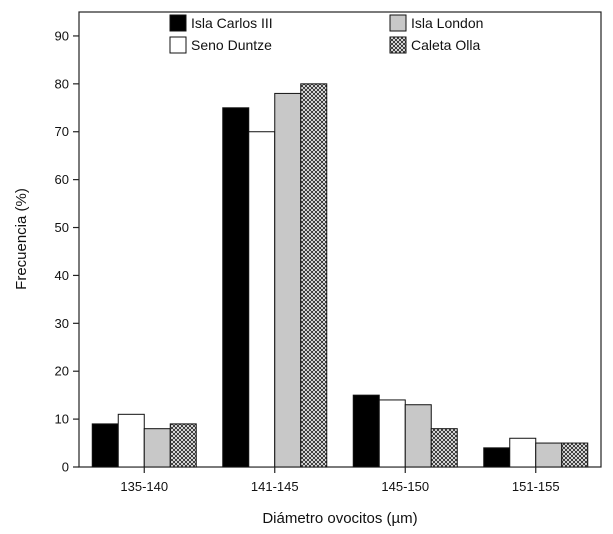 This screenshot has width=613, height=534. What do you see at coordinates (62, 83) in the screenshot?
I see `y-tick-label: 80` at bounding box center [62, 83].